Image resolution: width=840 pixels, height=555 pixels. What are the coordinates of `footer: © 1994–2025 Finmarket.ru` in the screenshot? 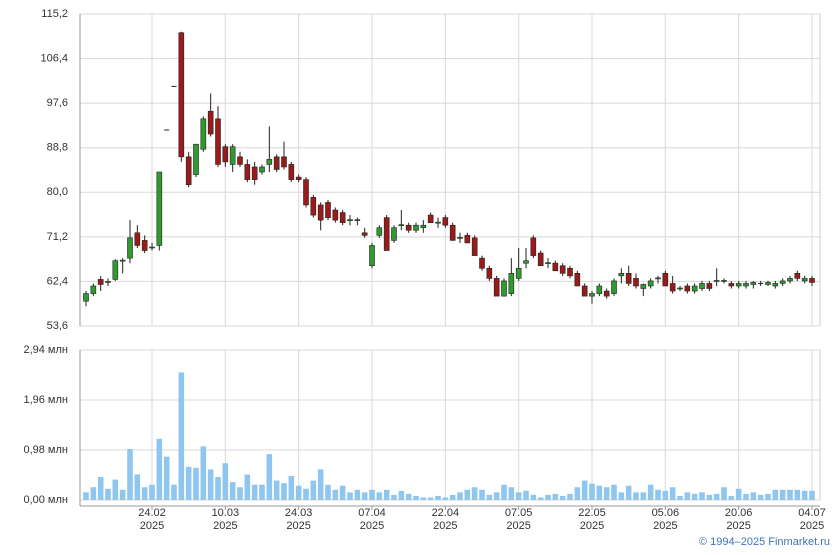 It's located at (764, 542).